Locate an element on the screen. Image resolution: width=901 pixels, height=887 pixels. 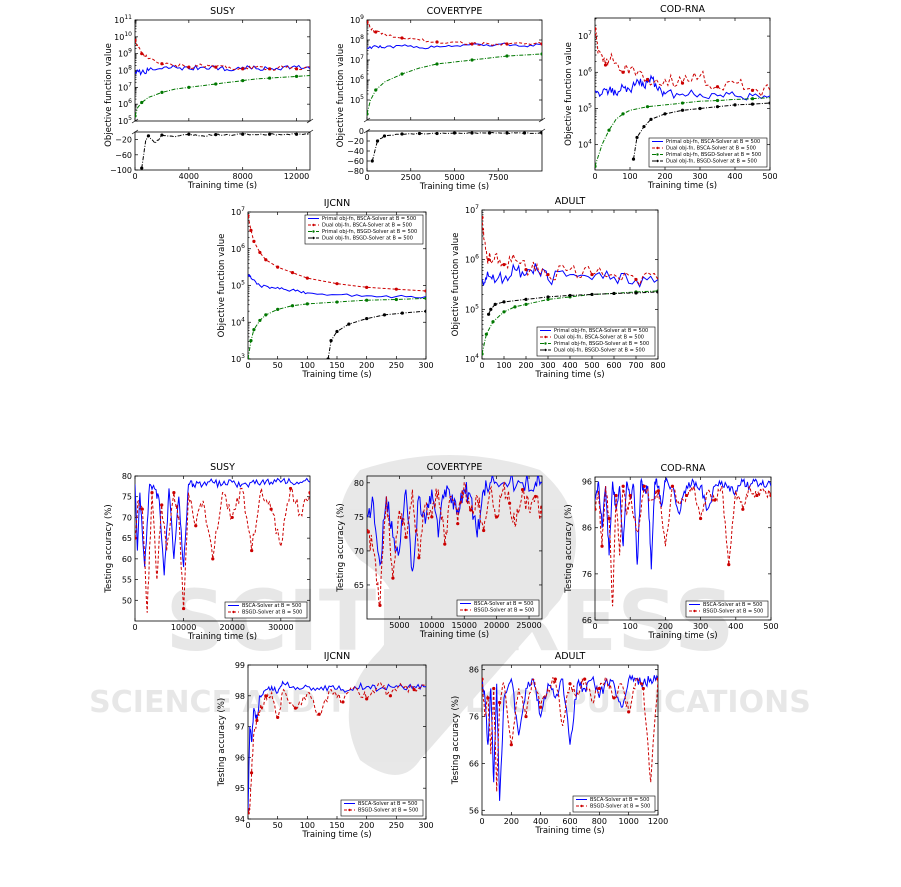
y-tick-label: 104 is located at coordinates (472, 358).